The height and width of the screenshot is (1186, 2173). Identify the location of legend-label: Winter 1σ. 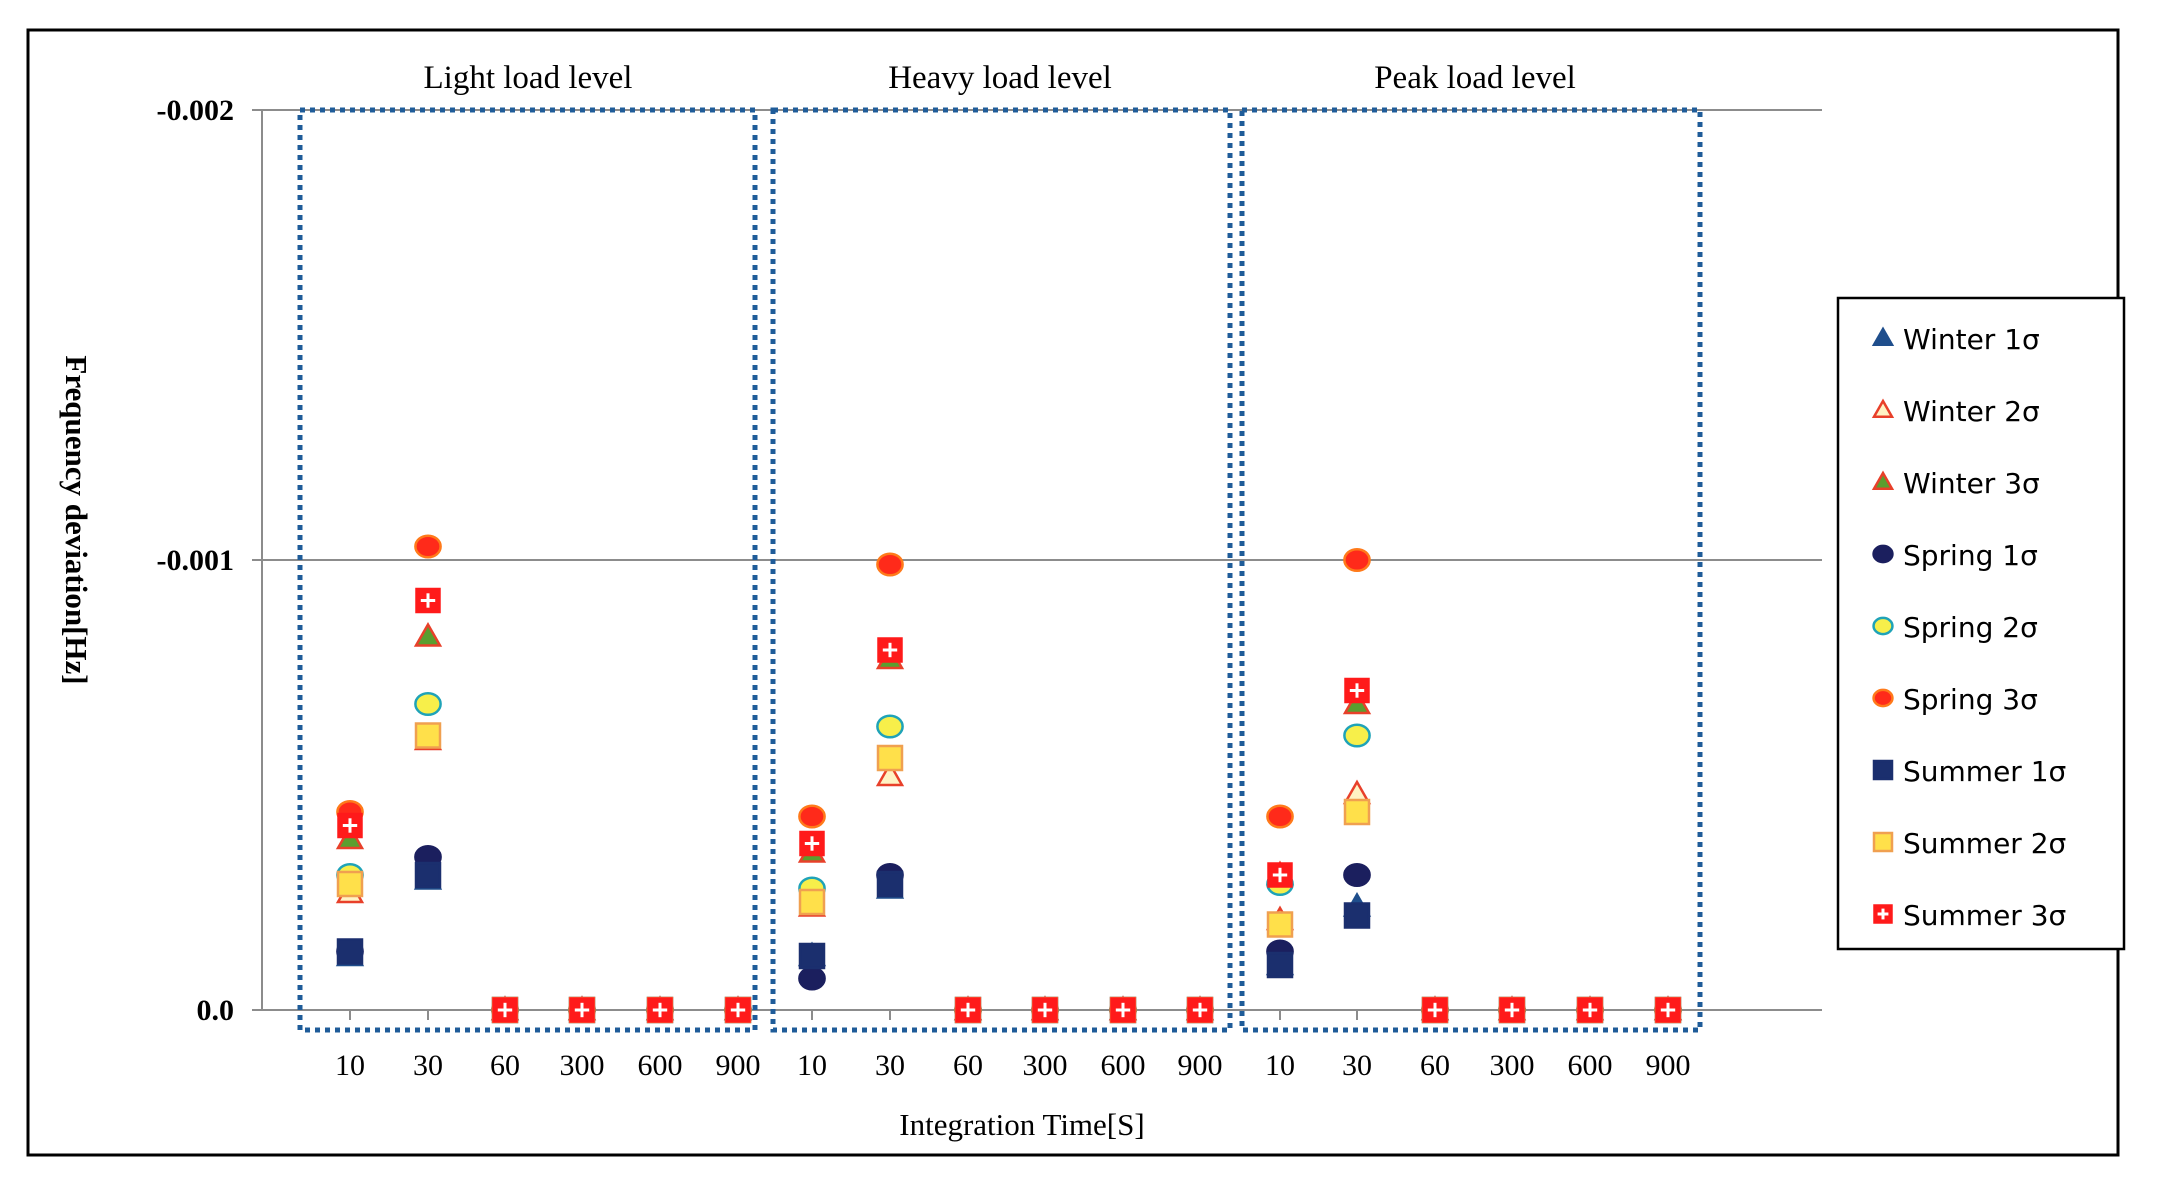
(1971, 339).